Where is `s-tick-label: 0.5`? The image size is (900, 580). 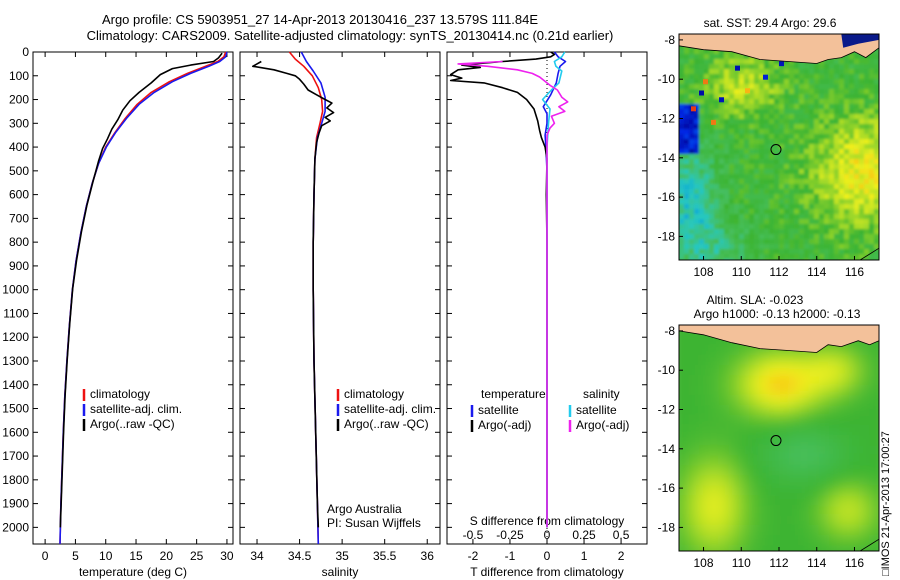 s-tick-label: 0.5 is located at coordinates (621, 535).